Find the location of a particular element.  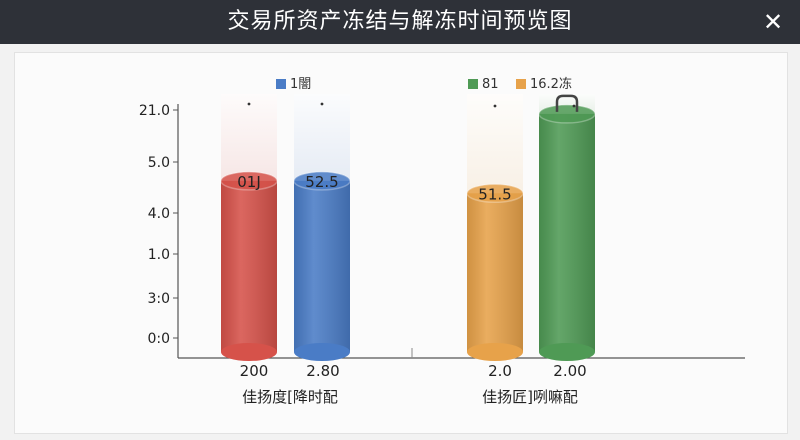

bar-value-label: 51.5 is located at coordinates (494, 194).